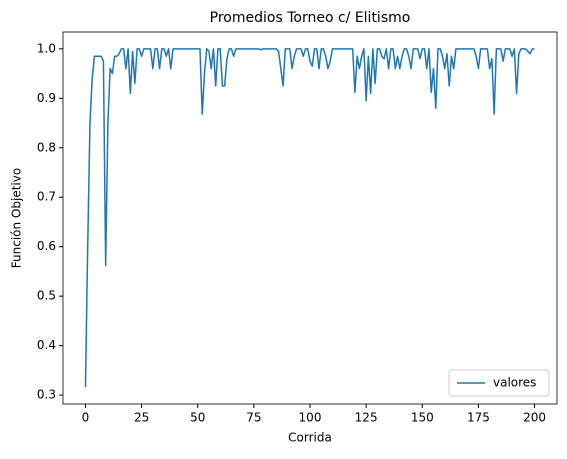  Describe the element at coordinates (514, 383) in the screenshot. I see `legend-label: valores` at that location.